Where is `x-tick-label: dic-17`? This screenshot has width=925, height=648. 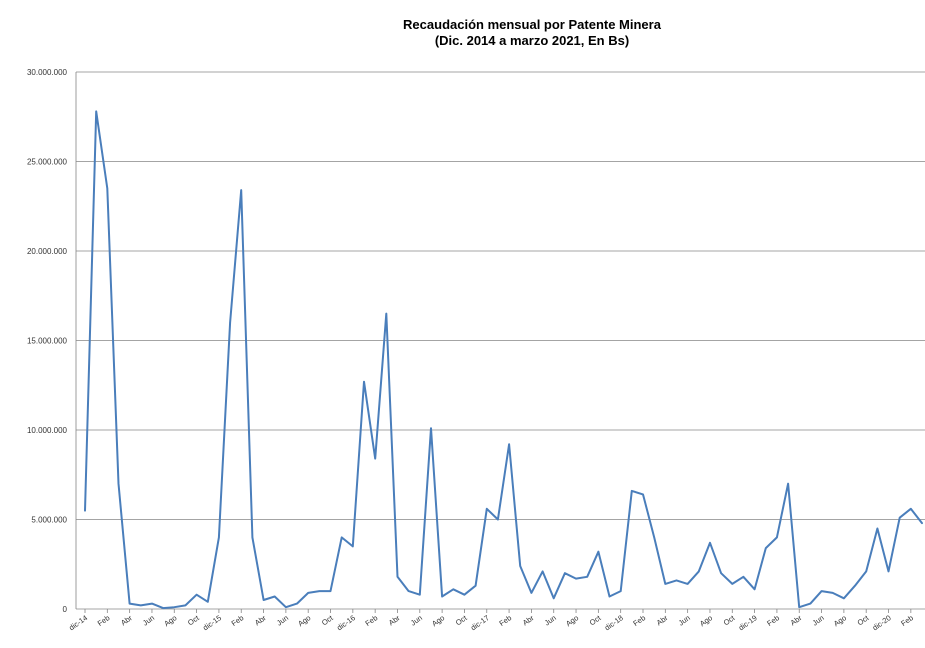 x-tick-label: dic-17 is located at coordinates (480, 622).